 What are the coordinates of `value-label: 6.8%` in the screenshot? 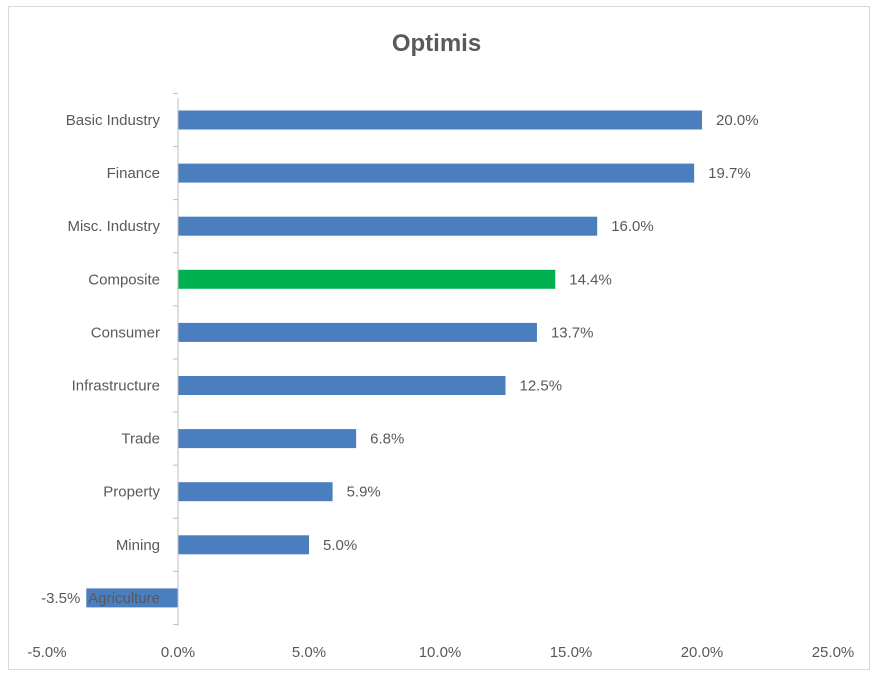 It's located at (387, 439).